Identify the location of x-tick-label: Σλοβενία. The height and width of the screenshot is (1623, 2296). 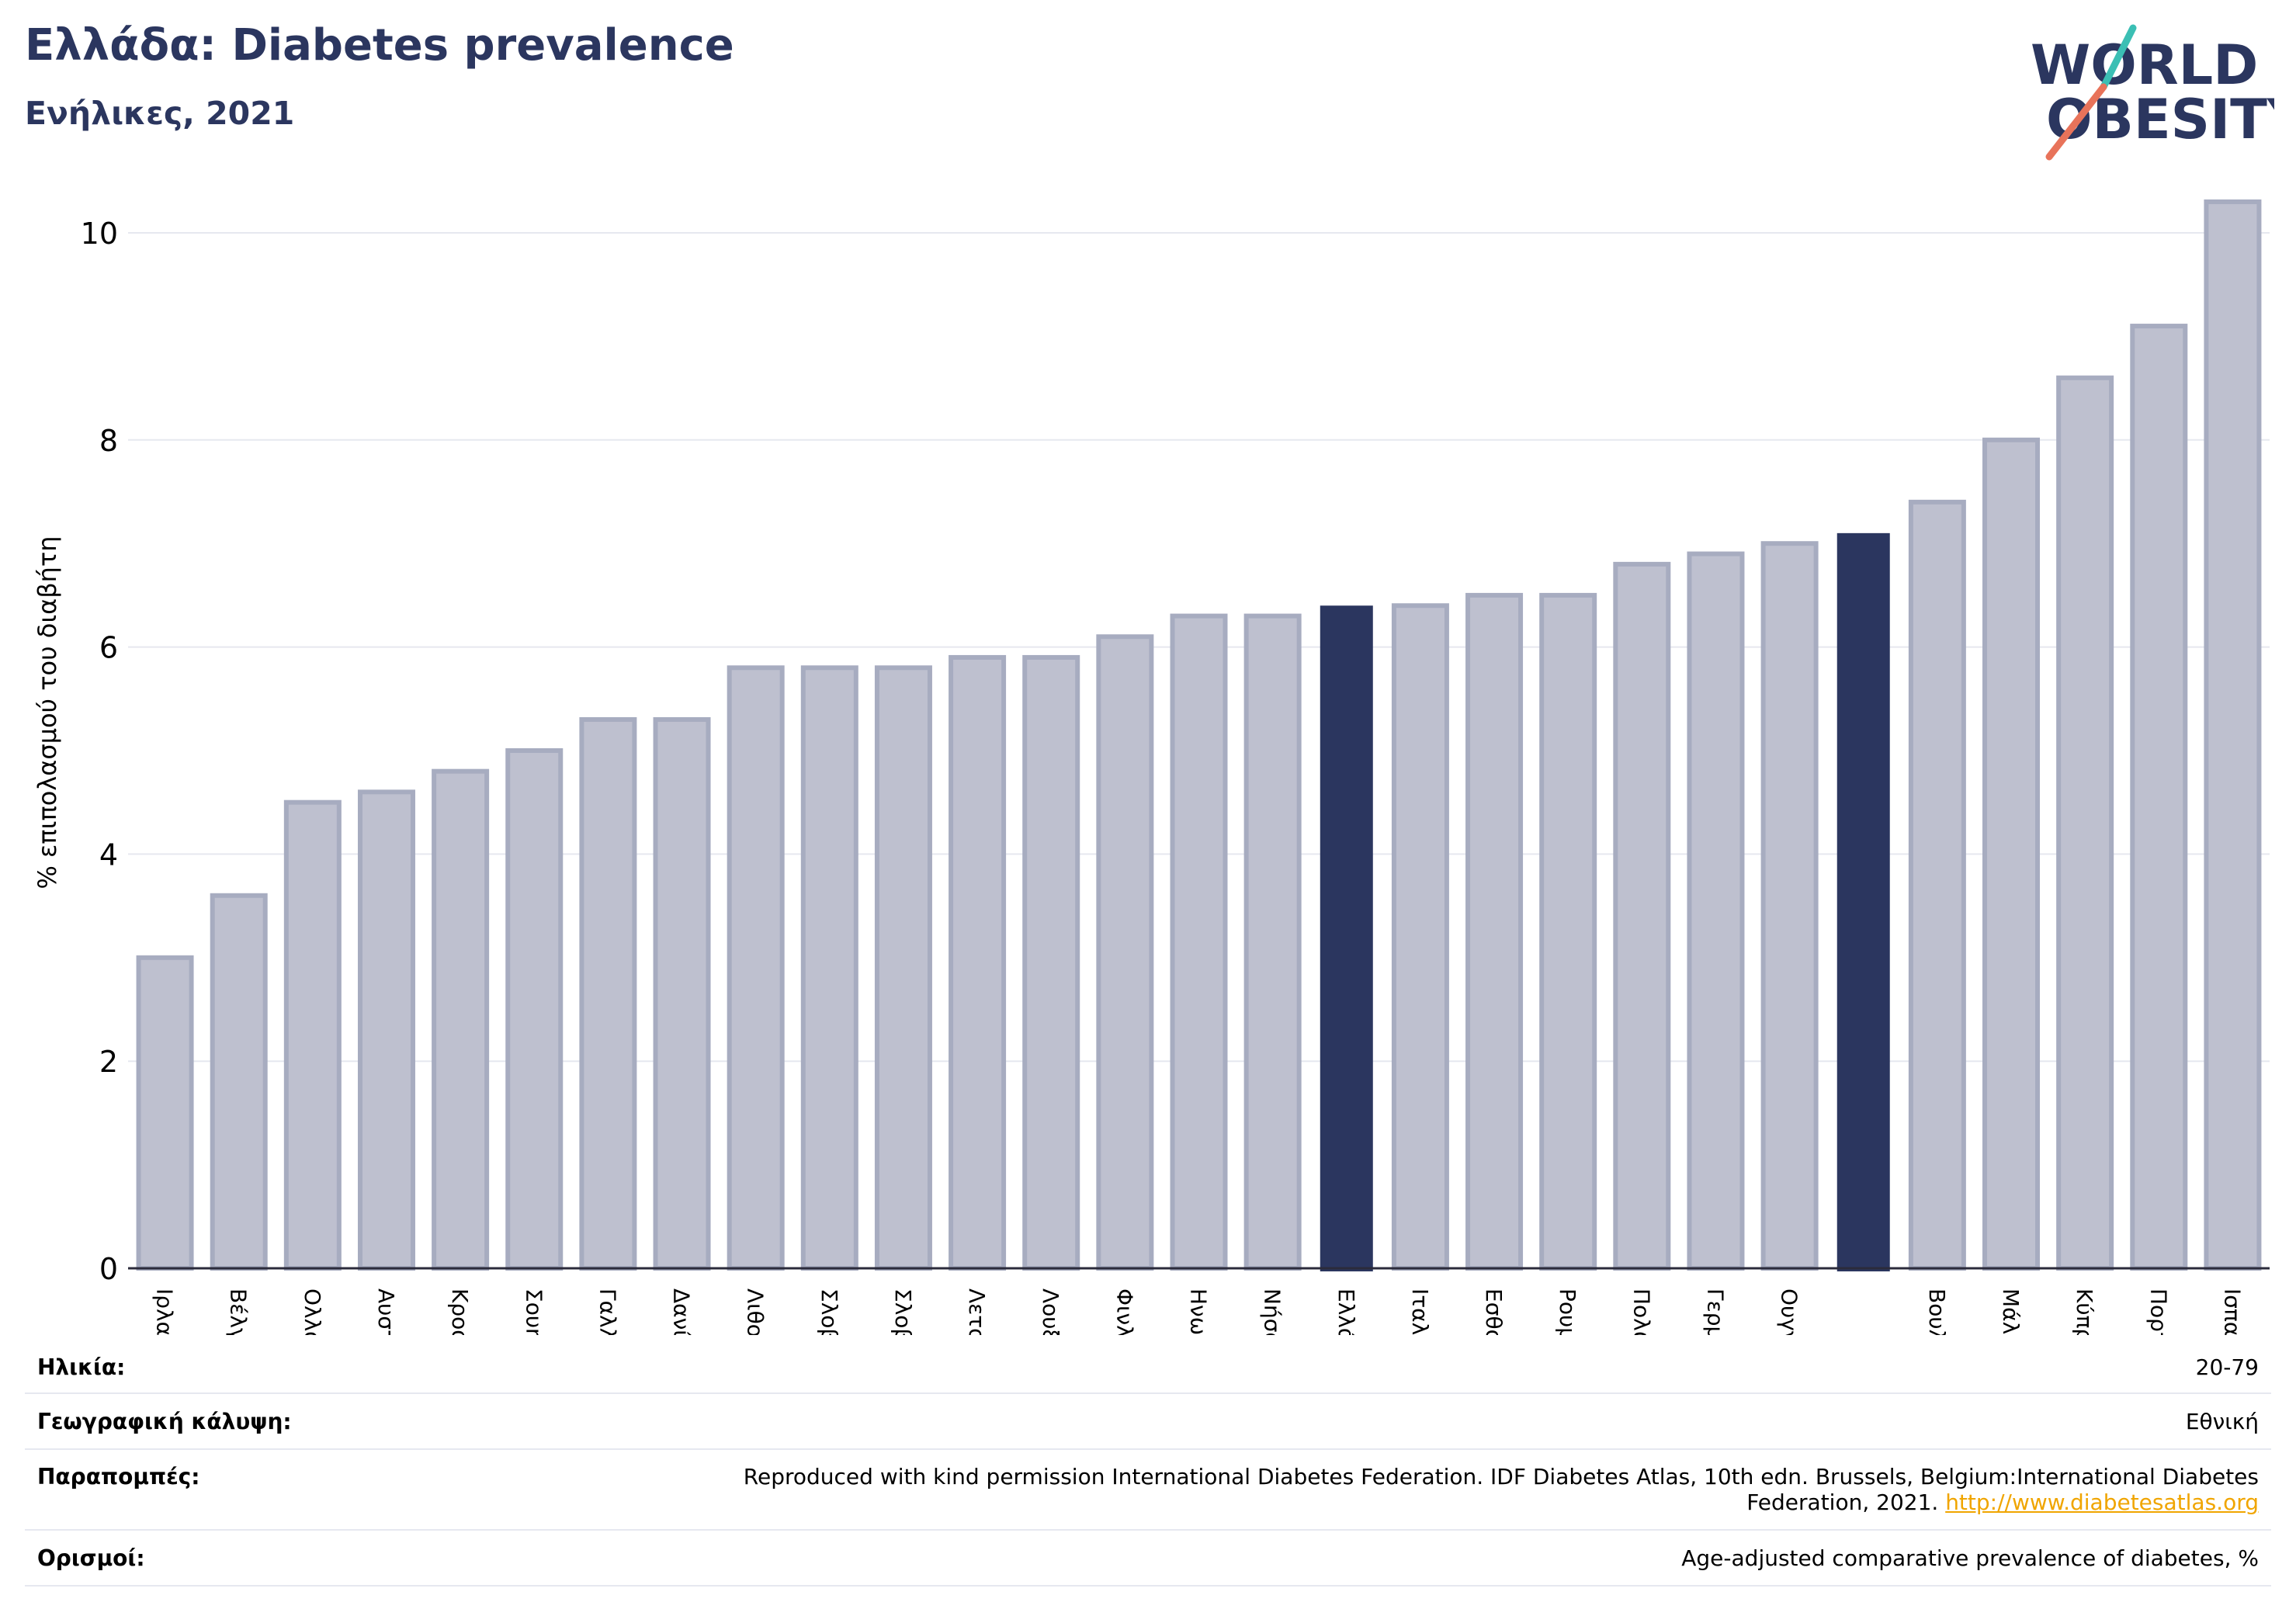
(903, 1311).